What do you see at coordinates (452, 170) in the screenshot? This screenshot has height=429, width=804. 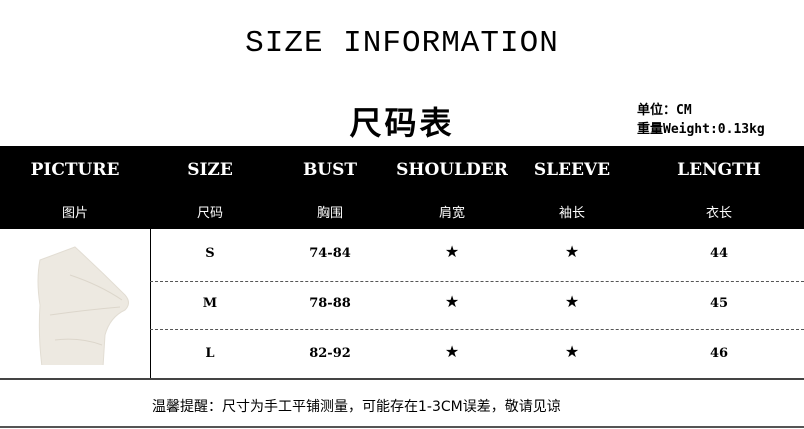 I see `header-shoulder: SHOULDER` at bounding box center [452, 170].